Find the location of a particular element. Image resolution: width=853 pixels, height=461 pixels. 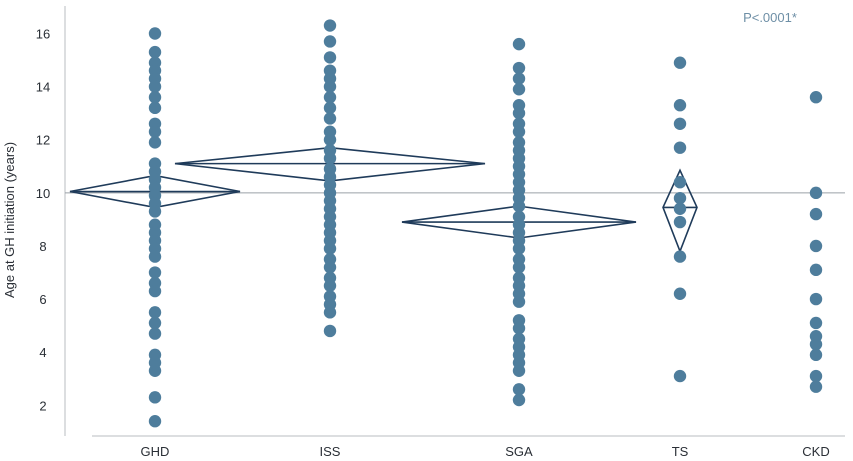

y-tick-label: 8 is located at coordinates (42, 246).